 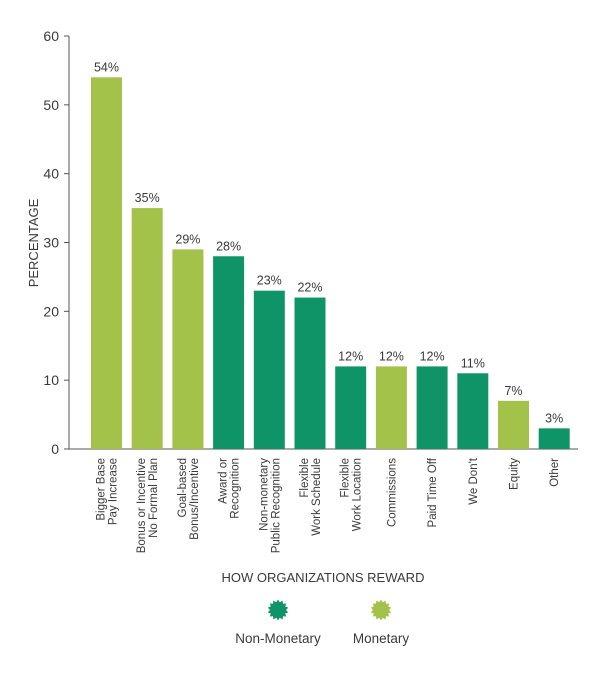 What do you see at coordinates (154, 498) in the screenshot?
I see `x-tick-label-line: No Formal Plan` at bounding box center [154, 498].